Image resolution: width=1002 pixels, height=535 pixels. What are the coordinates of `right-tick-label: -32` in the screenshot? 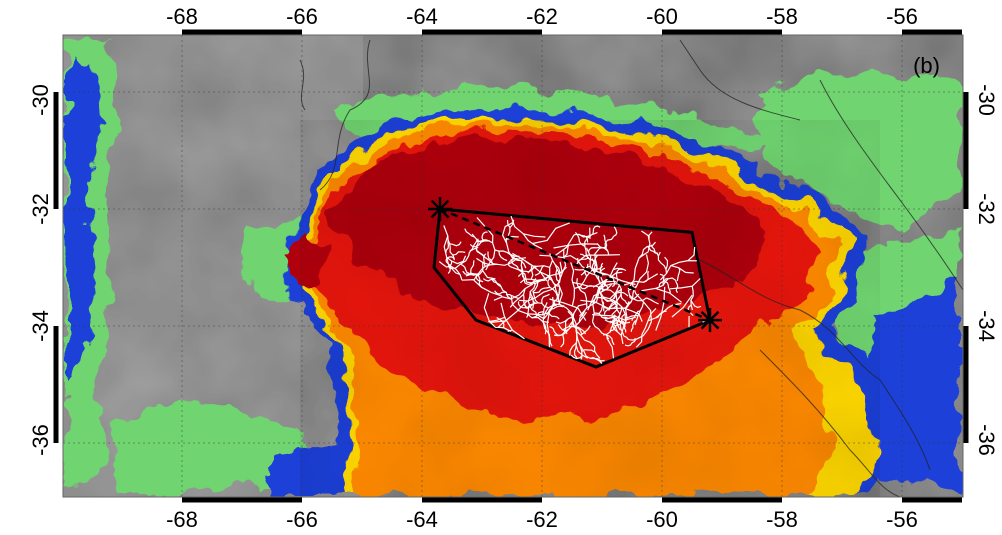 It's located at (986, 209).